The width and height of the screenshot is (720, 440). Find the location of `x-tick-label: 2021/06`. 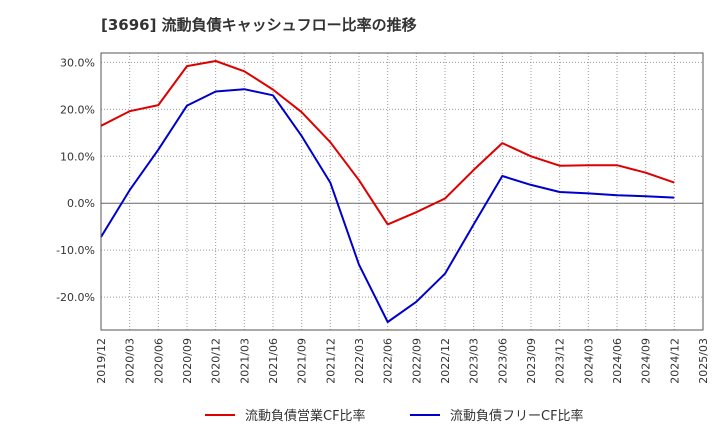

x-tick-label: 2021/06 is located at coordinates (273, 361).